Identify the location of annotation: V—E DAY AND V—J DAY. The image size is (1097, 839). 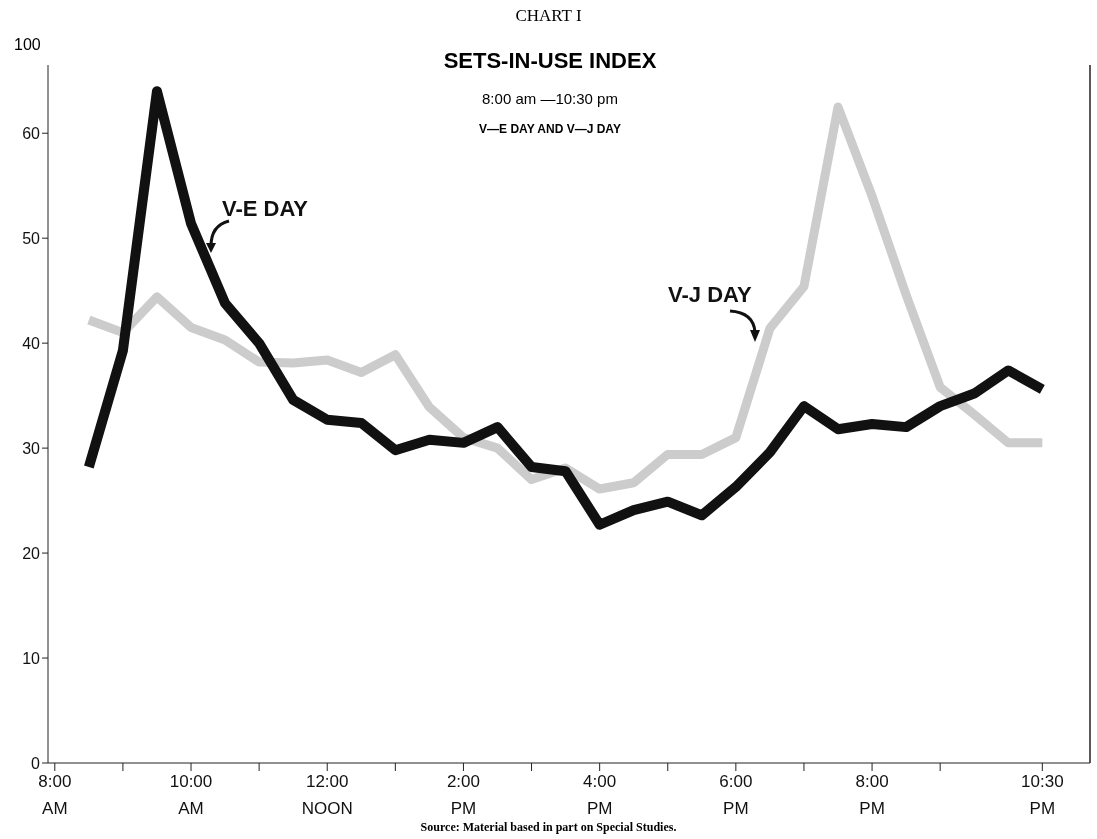
(550, 129).